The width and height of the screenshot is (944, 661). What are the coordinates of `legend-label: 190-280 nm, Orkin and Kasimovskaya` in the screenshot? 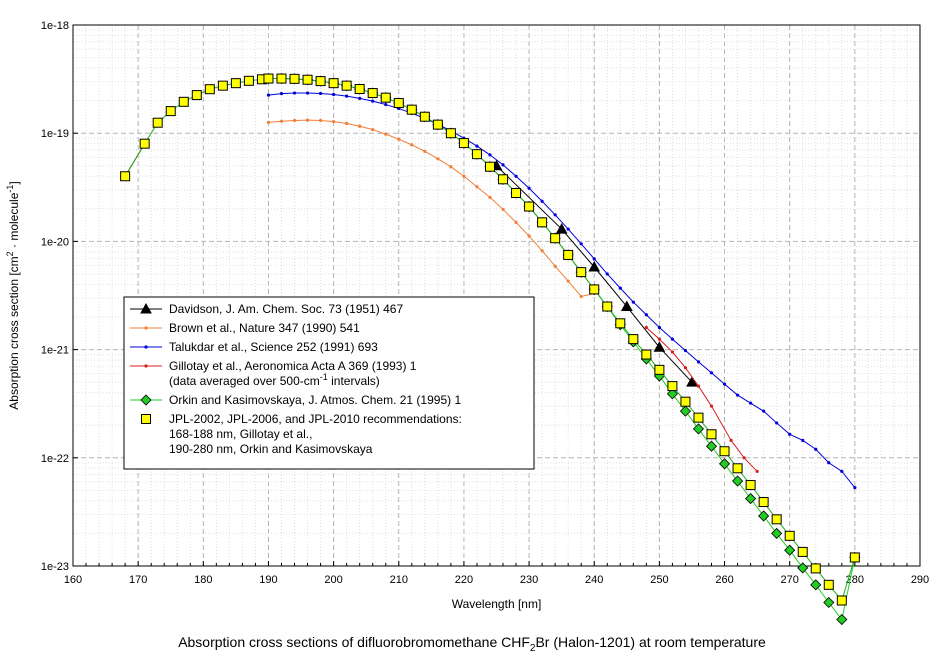 It's located at (271, 449).